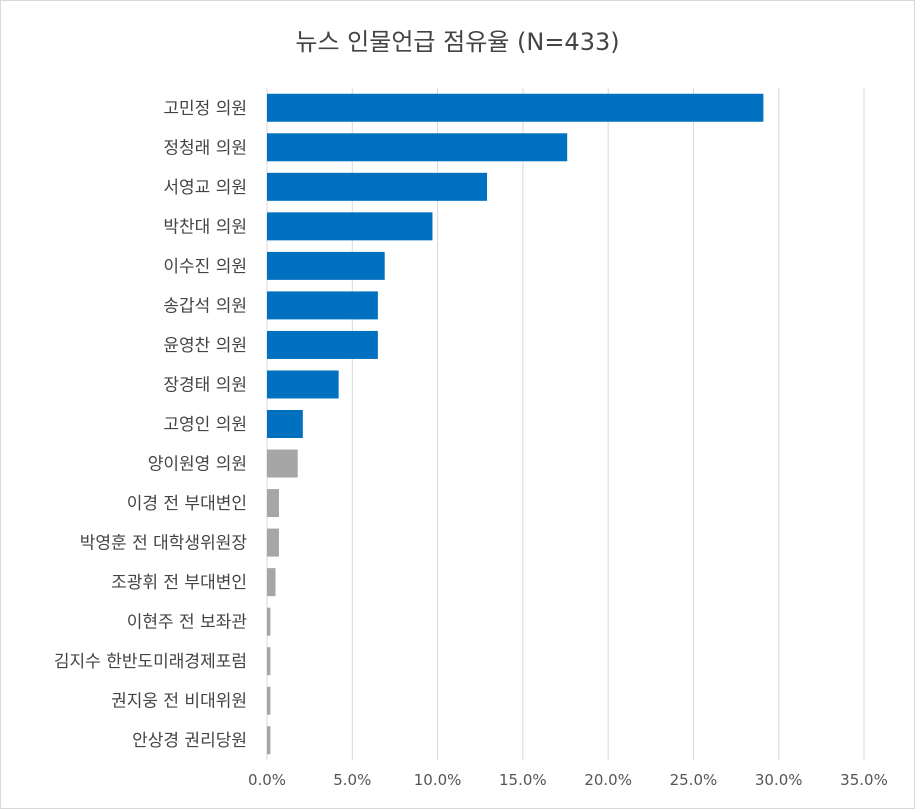 The image size is (915, 809). Describe the element at coordinates (205, 148) in the screenshot. I see `category-label: 정청래 의원` at that location.